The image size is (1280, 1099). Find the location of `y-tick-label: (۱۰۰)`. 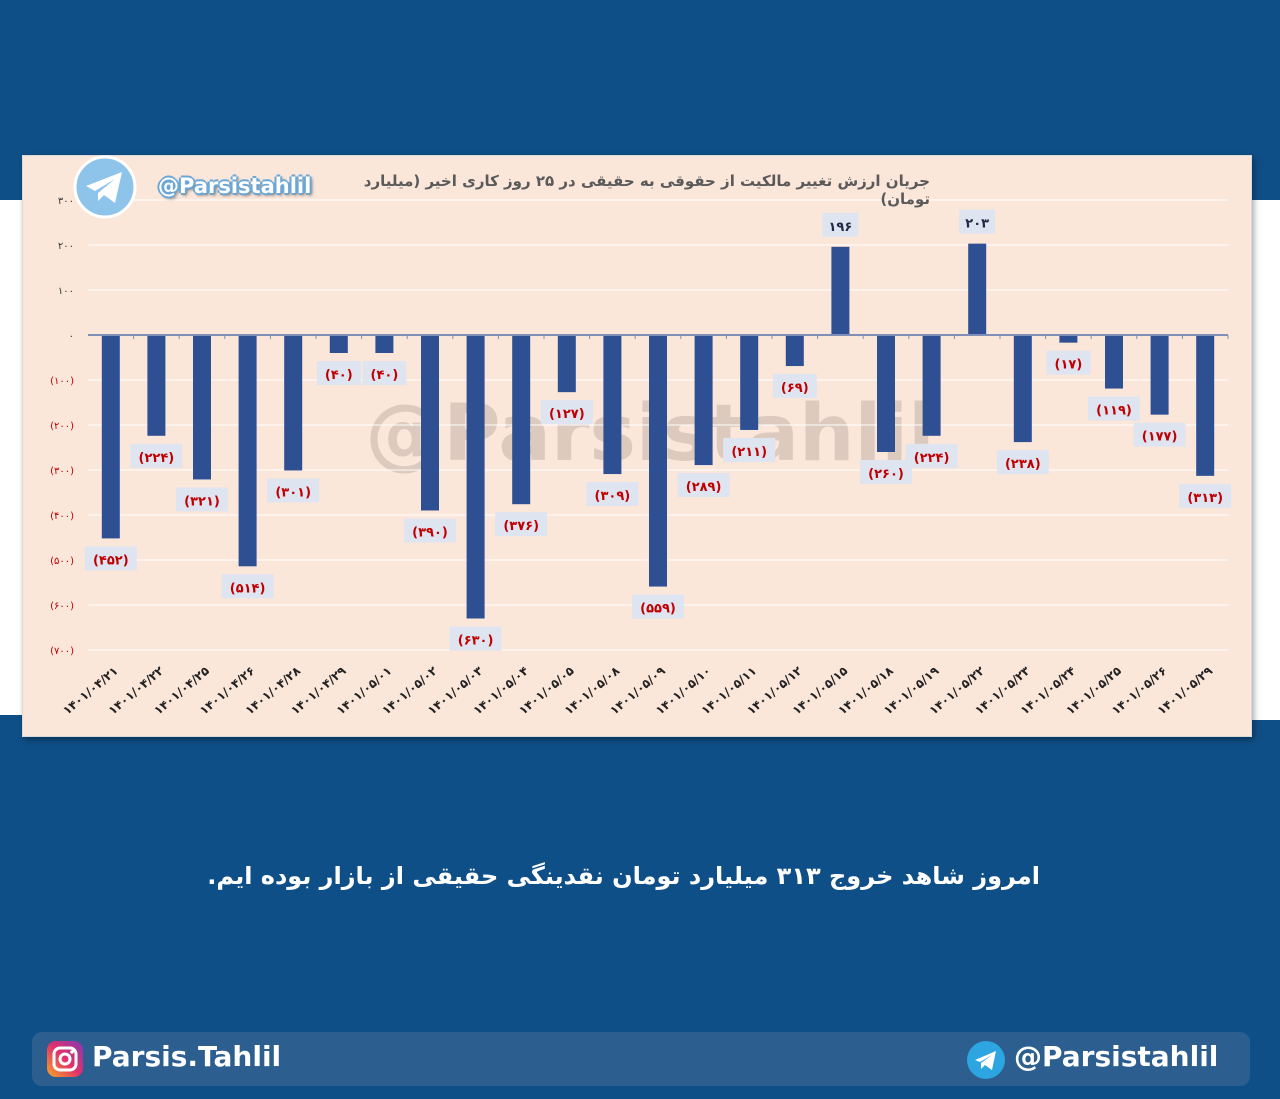

y-tick-label: (۱۰۰) is located at coordinates (62, 381).